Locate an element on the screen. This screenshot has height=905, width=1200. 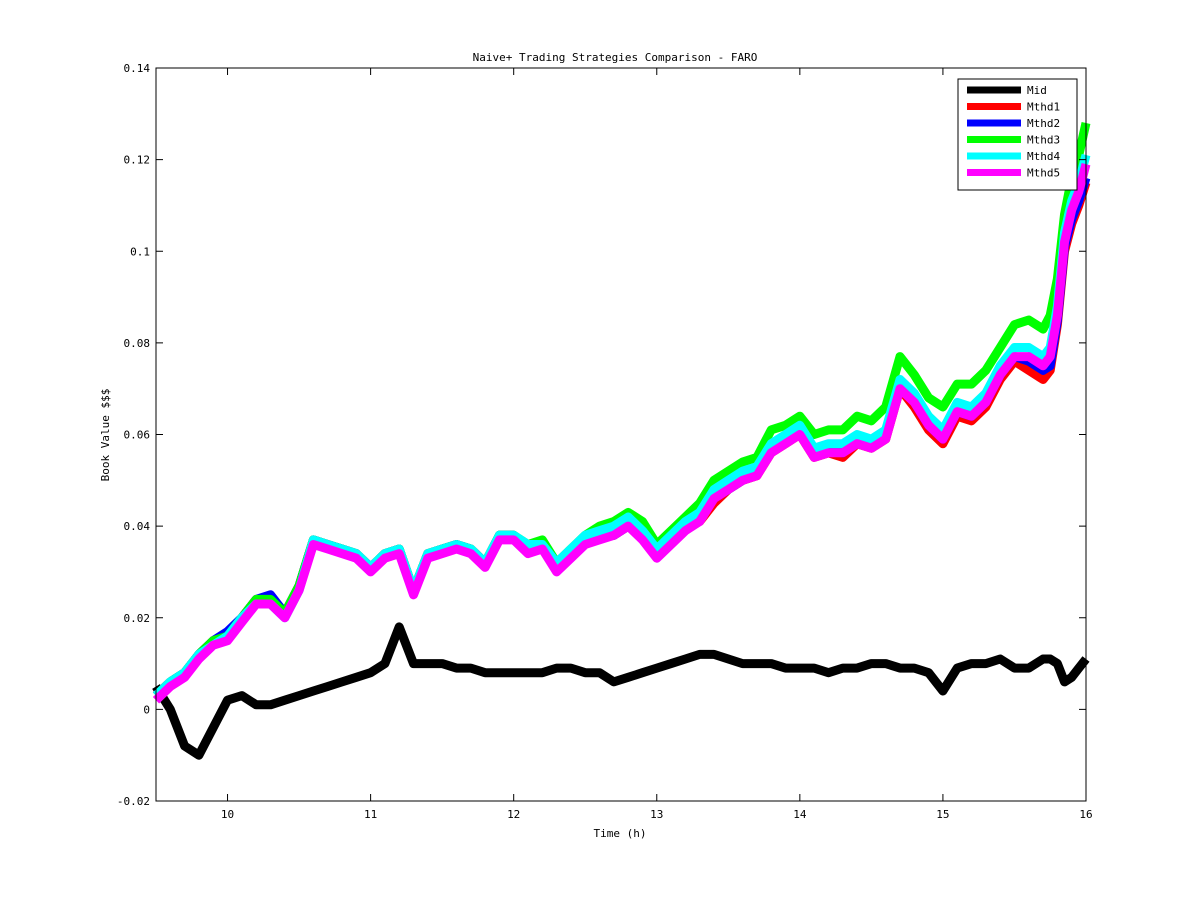
legend: Mid Mthd1 Mthd2 Mthd3 Mthd4 Mthd5 is located at coordinates (1017, 134).